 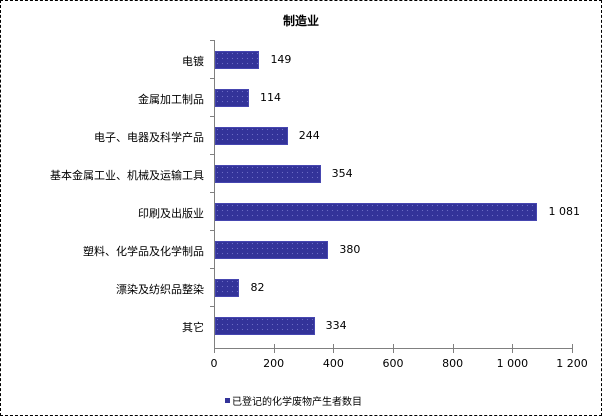 What do you see at coordinates (309, 135) in the screenshot?
I see `value-label: 244` at bounding box center [309, 135].